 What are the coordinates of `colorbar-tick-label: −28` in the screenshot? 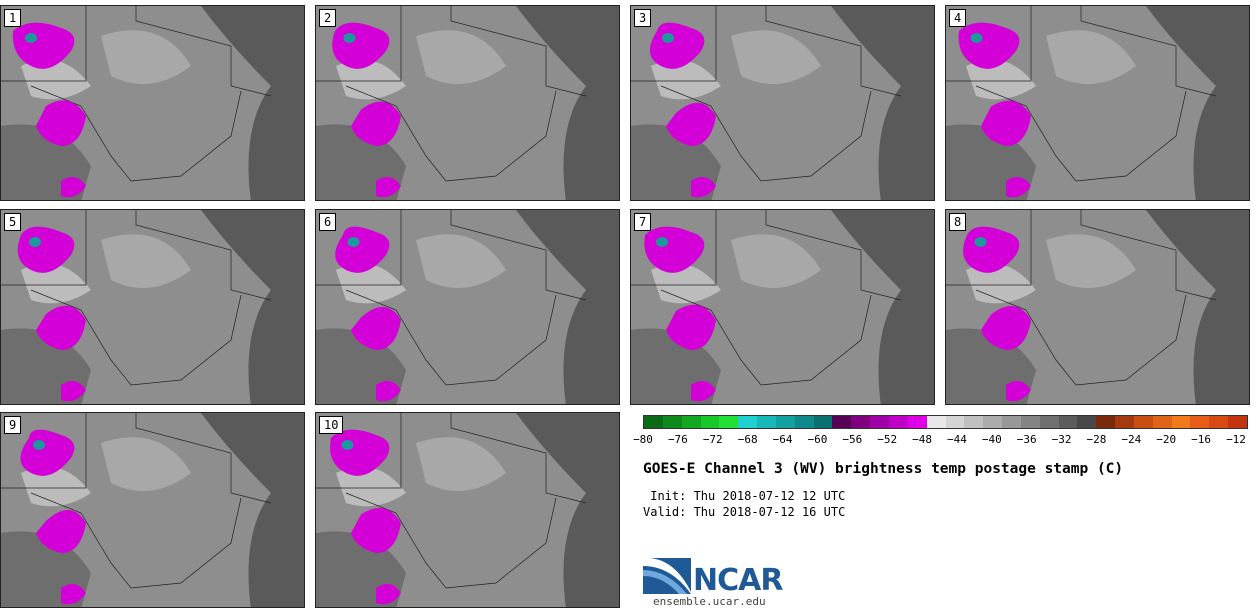 It's located at (1096, 439).